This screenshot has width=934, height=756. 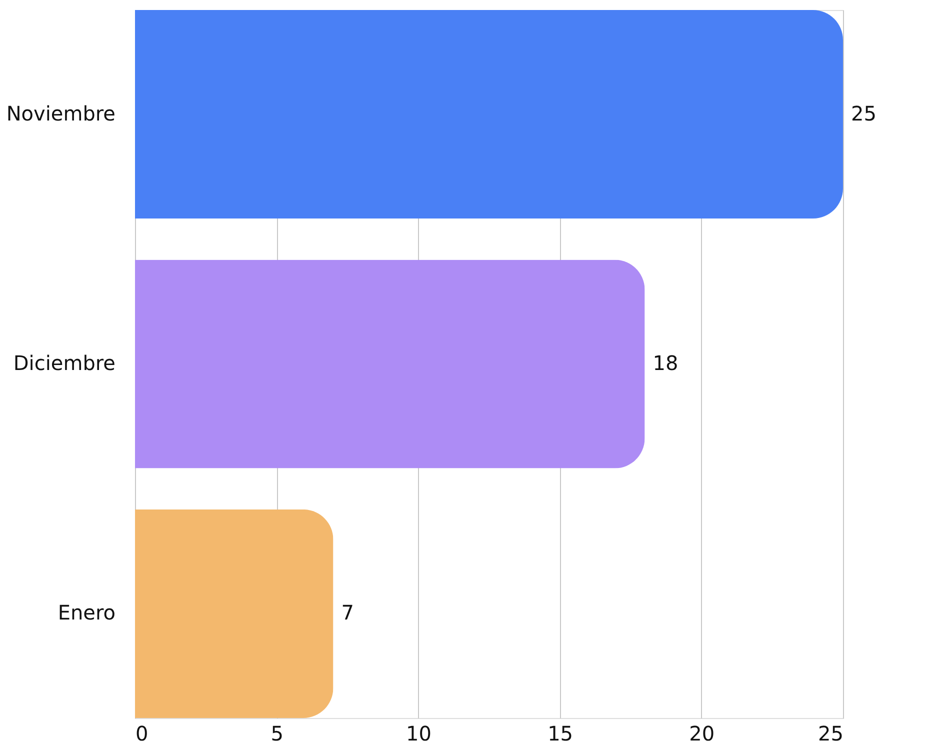 I want to click on data-label: 25, so click(x=863, y=113).